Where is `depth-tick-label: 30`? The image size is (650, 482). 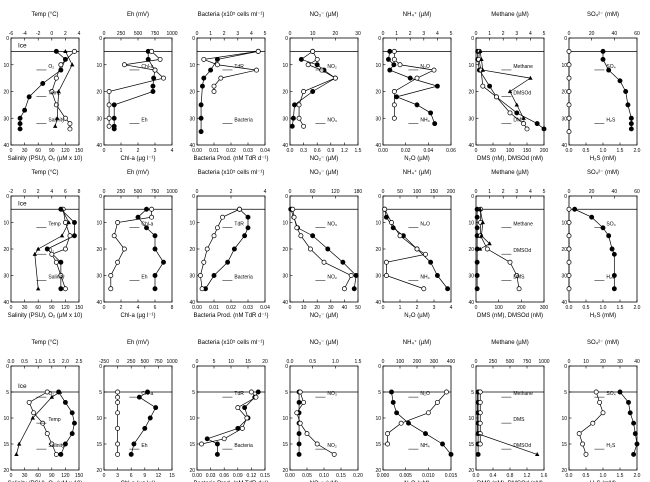
depth-tick-label: 30 is located at coordinates (471, 119).